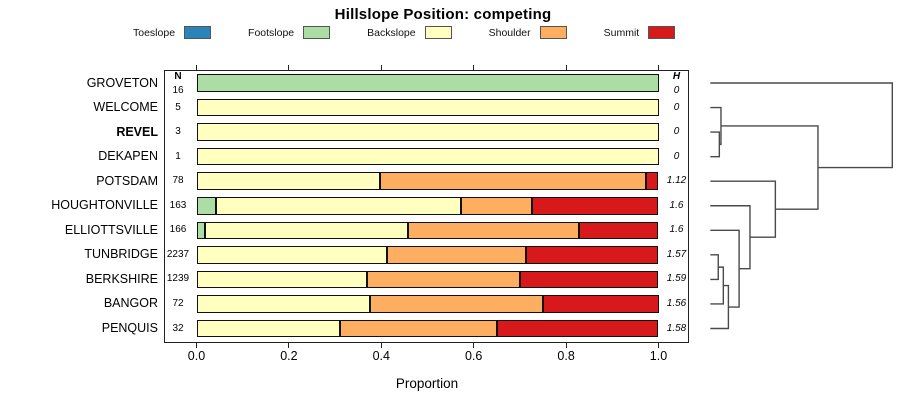 The width and height of the screenshot is (900, 420). I want to click on axis-tick-label: 0.4, so click(381, 356).